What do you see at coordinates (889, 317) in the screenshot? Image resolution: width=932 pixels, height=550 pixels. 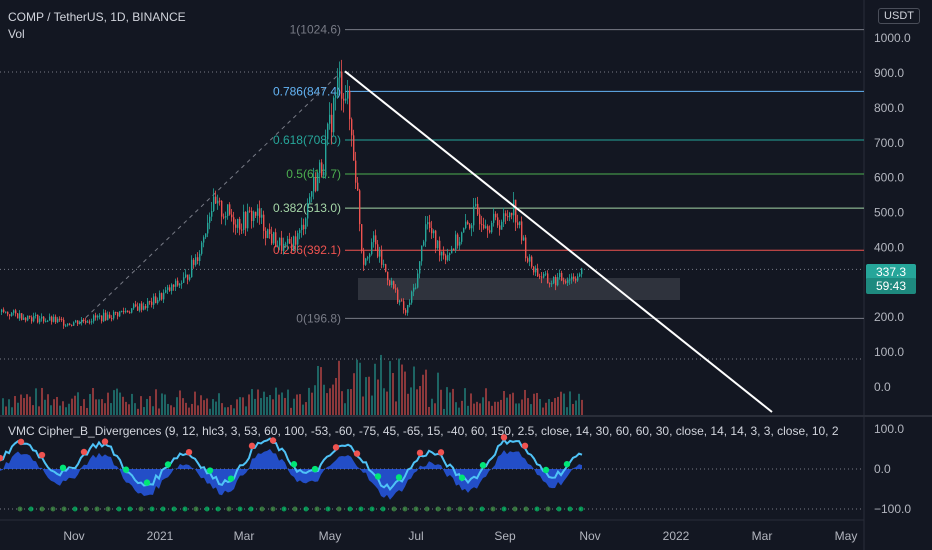 I see `y-tick-label: 200.0` at bounding box center [889, 317].